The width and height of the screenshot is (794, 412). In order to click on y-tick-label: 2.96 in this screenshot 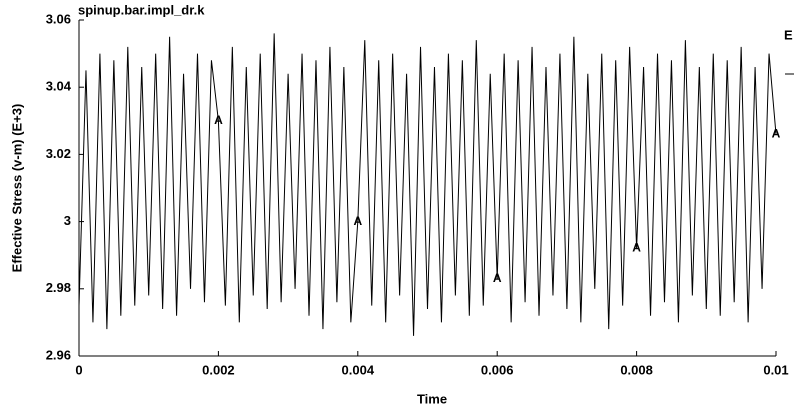, I will do `click(58, 354)`.